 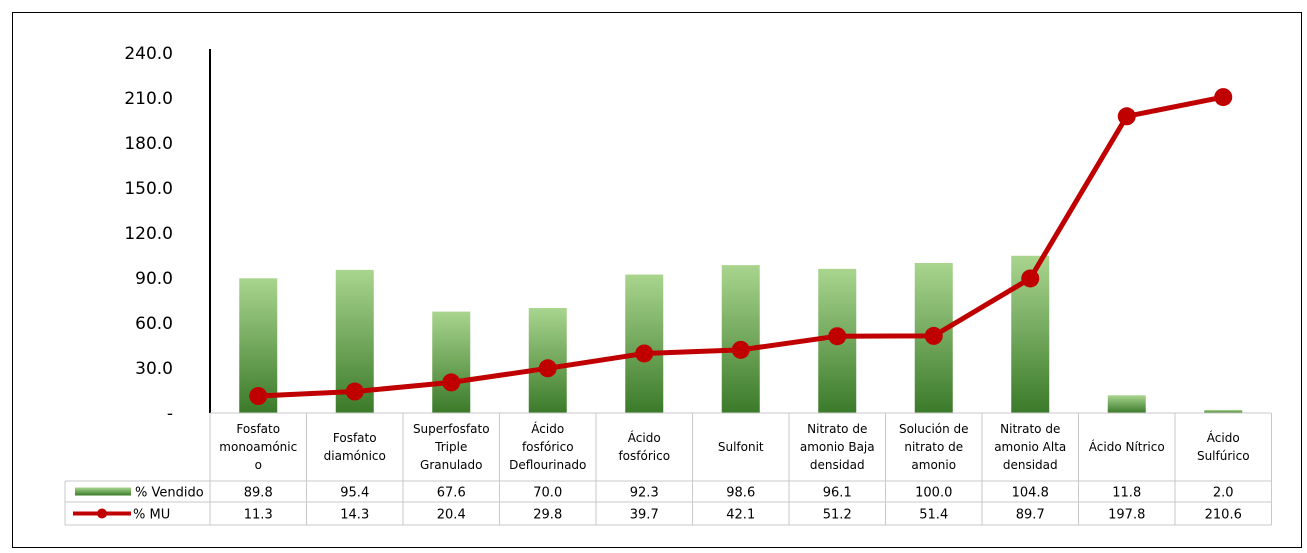 What do you see at coordinates (451, 493) in the screenshot?
I see `data-label-vendido: 67.6` at bounding box center [451, 493].